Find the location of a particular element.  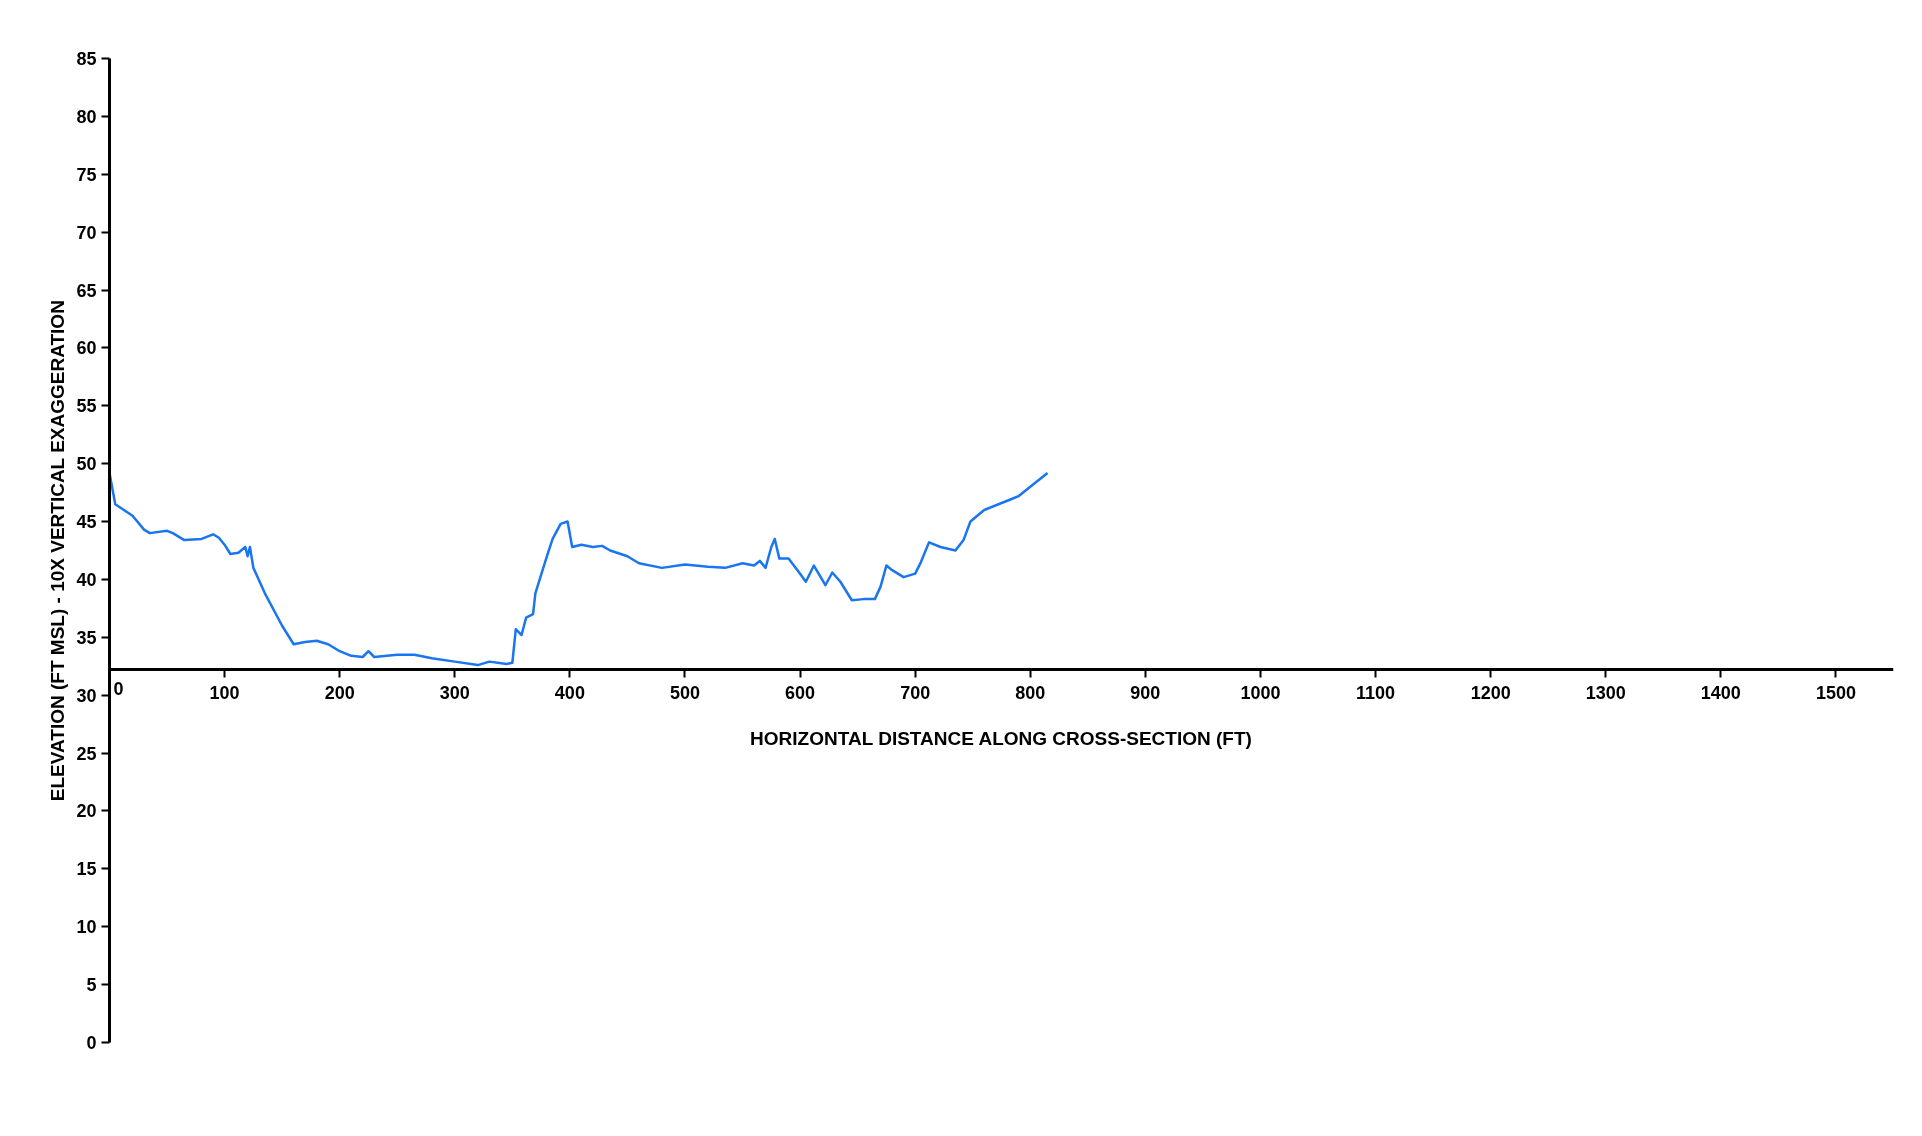

x-tick-label: 1300 is located at coordinates (1605, 692).